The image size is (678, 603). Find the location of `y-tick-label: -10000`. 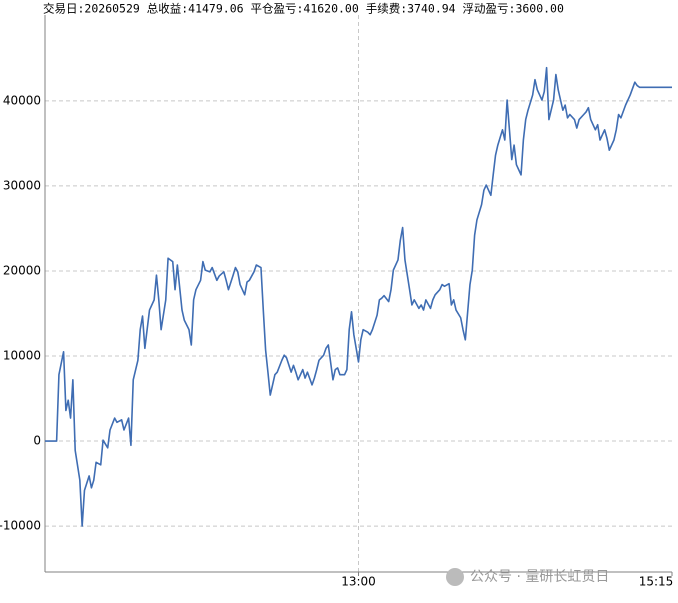

y-tick-label: -10000 is located at coordinates (20, 526).